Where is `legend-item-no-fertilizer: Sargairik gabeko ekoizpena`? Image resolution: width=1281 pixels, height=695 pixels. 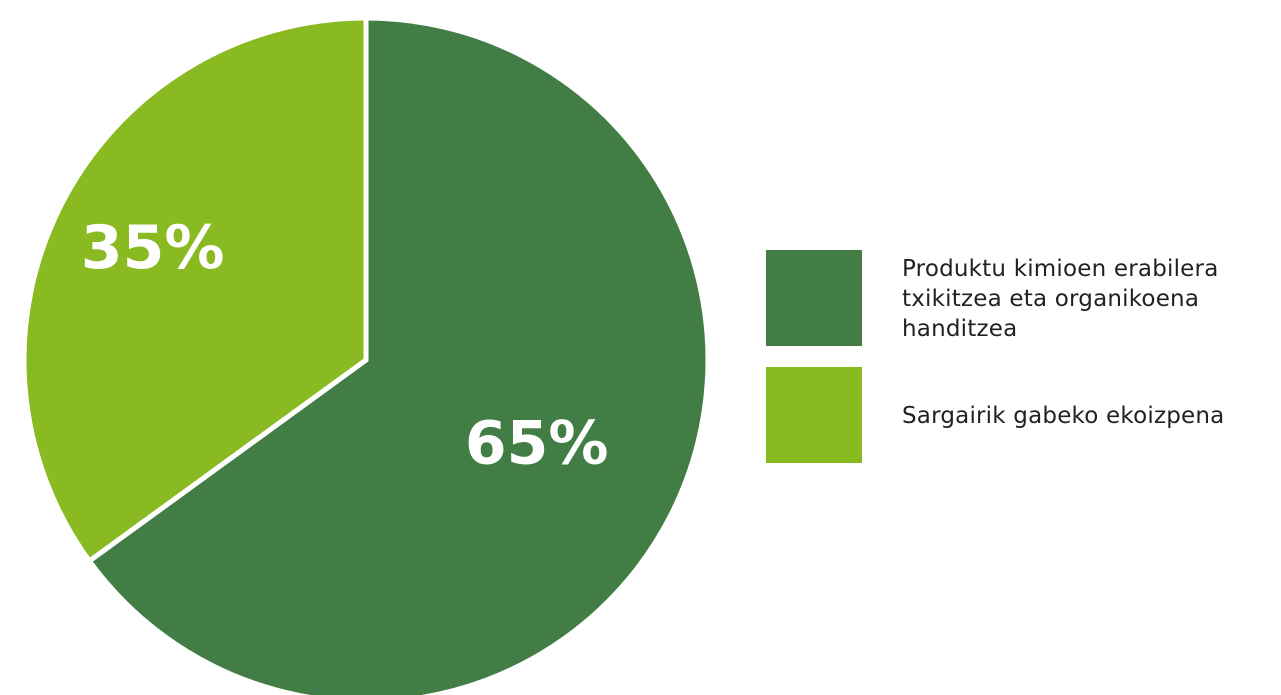 legend-item-no-fertilizer: Sargairik gabeko ekoizpena is located at coordinates (1021, 415).